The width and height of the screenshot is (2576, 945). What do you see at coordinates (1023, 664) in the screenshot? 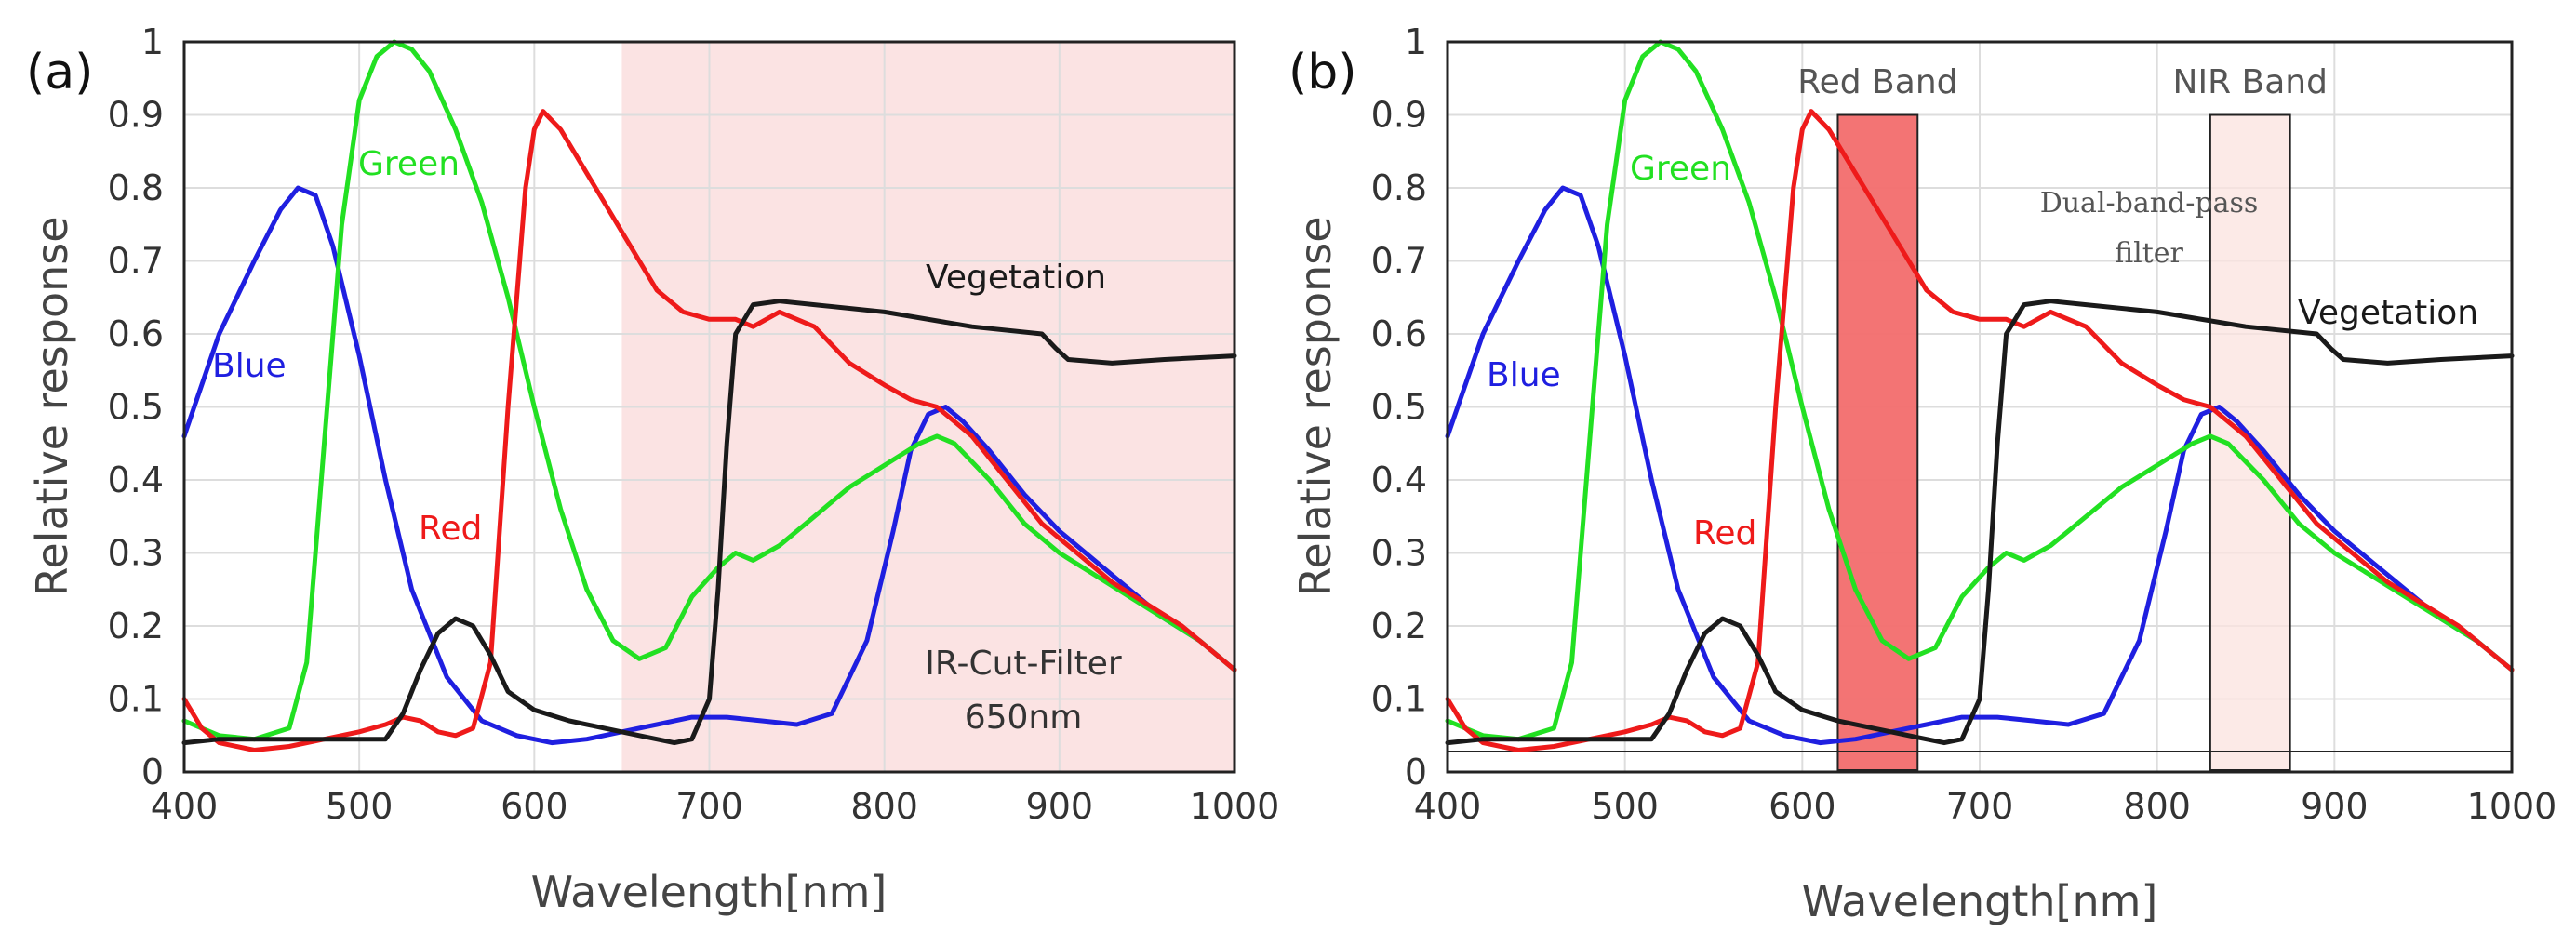
I see `ir-cut-filter-label: IR-Cut-Filter` at bounding box center [1023, 664].